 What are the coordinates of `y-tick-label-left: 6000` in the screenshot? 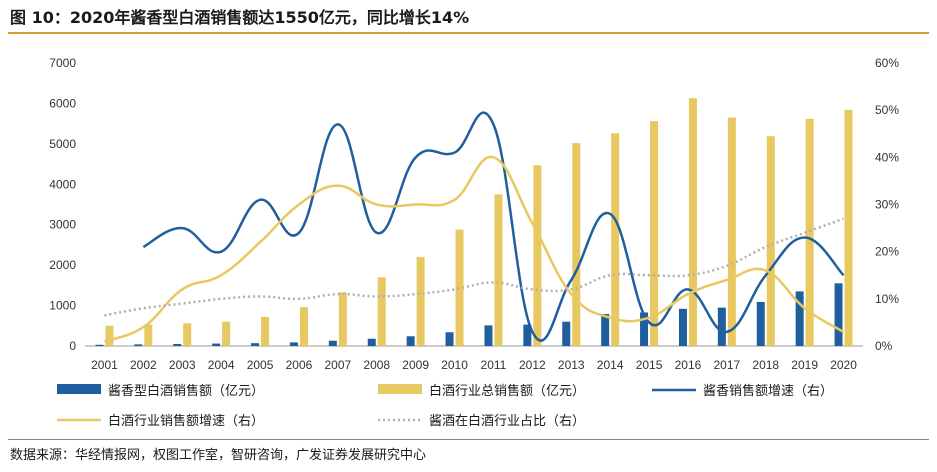 It's located at (62, 103).